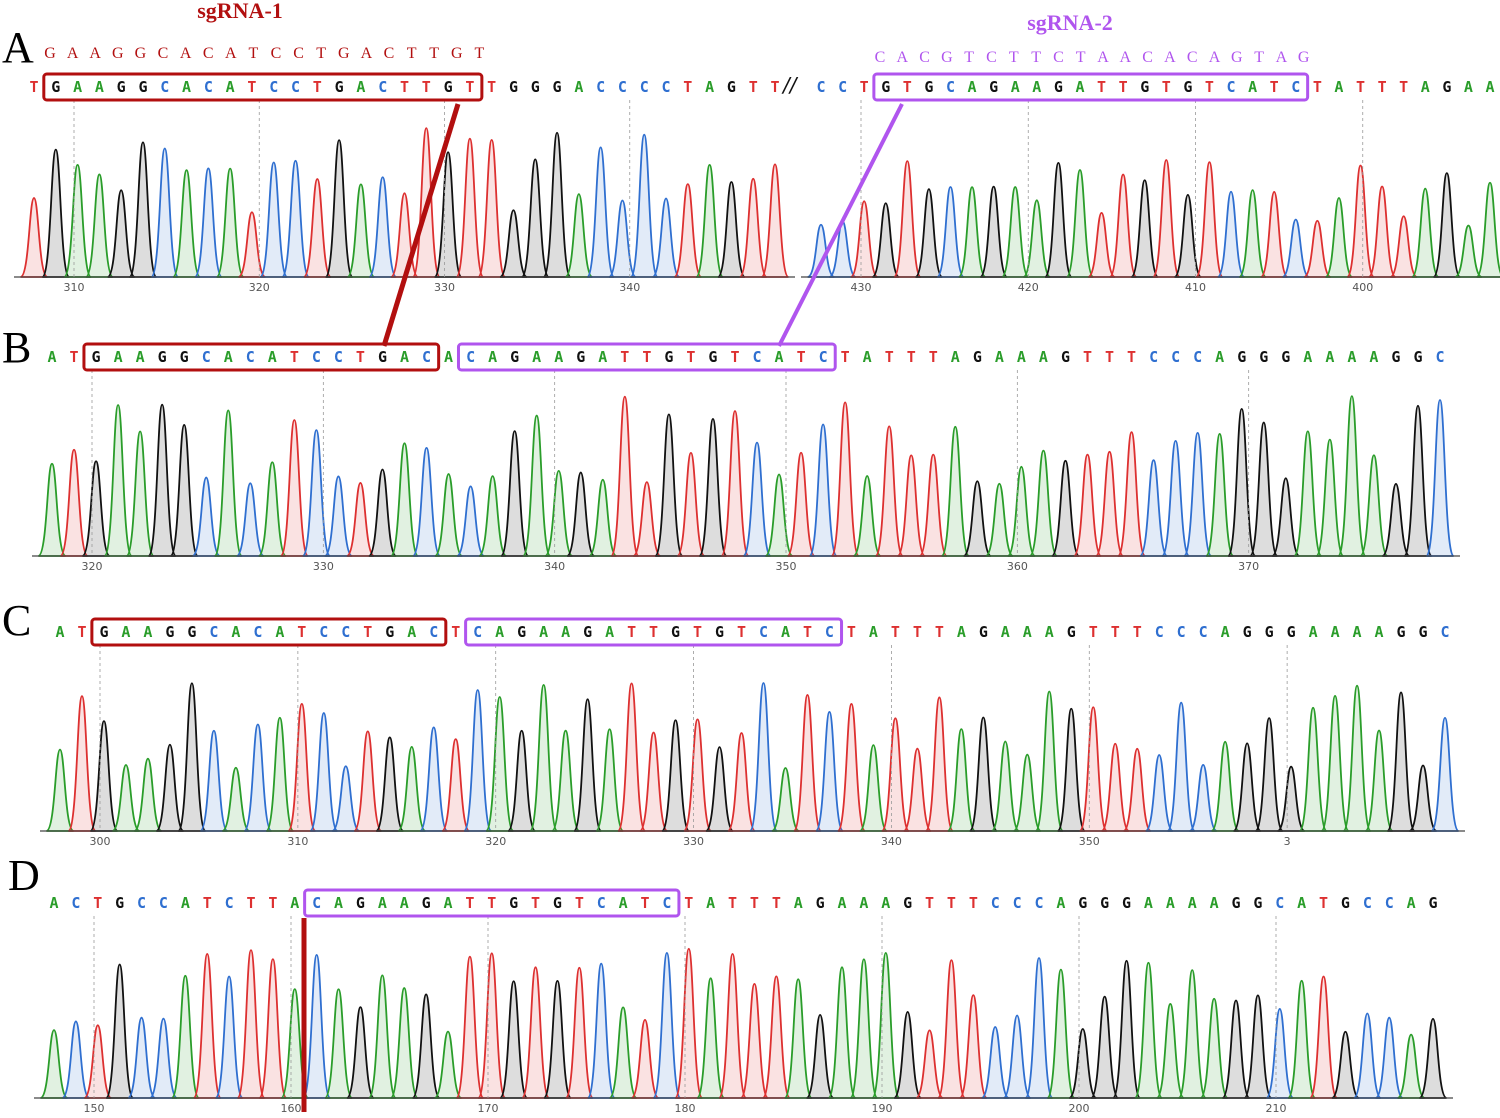 This screenshot has height=1118, width=1500. What do you see at coordinates (95, 53) in the screenshot?
I see `sgrna1-sequence-letter: A` at bounding box center [95, 53].